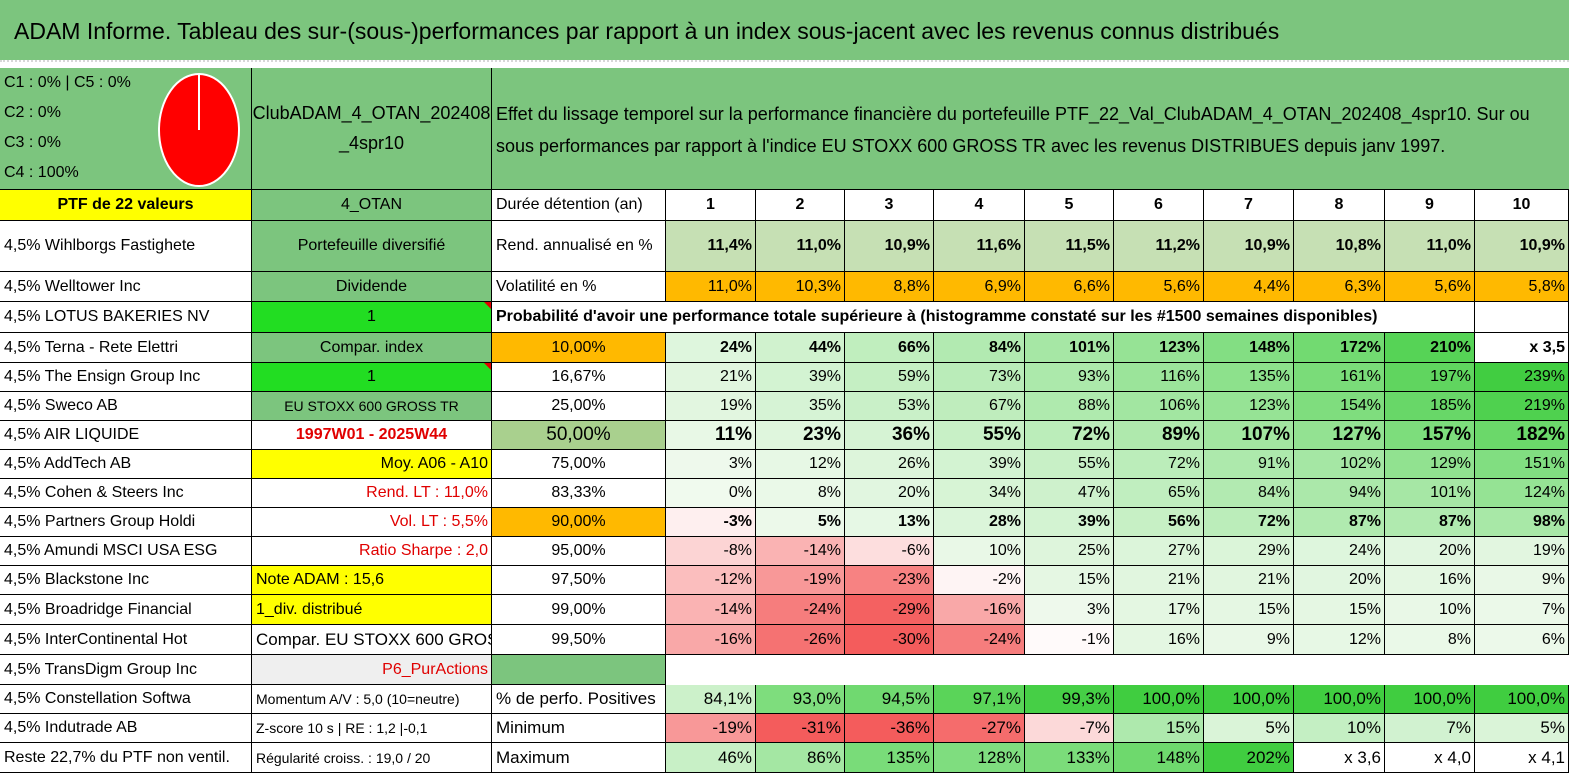 This screenshot has width=1569, height=782. Describe the element at coordinates (579, 435) in the screenshot. I see `probability-threshold: 50,00%` at that location.